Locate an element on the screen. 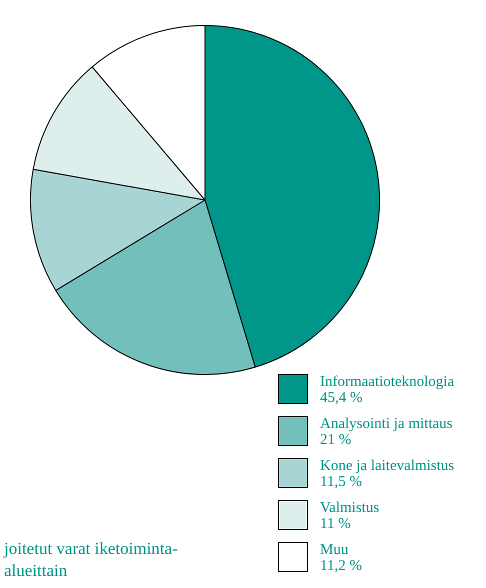  text: joitetut varat iketoiminta-alueittain is located at coordinates (91, 560).